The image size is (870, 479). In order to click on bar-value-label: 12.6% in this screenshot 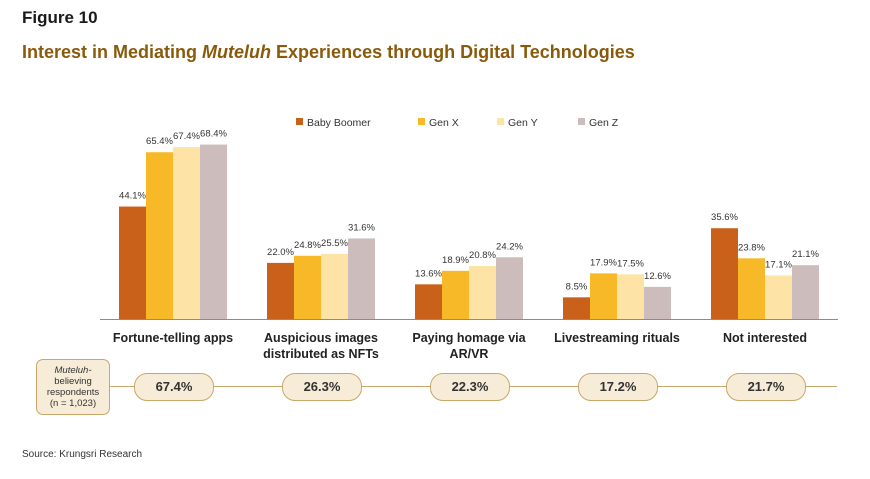, I will do `click(657, 276)`.